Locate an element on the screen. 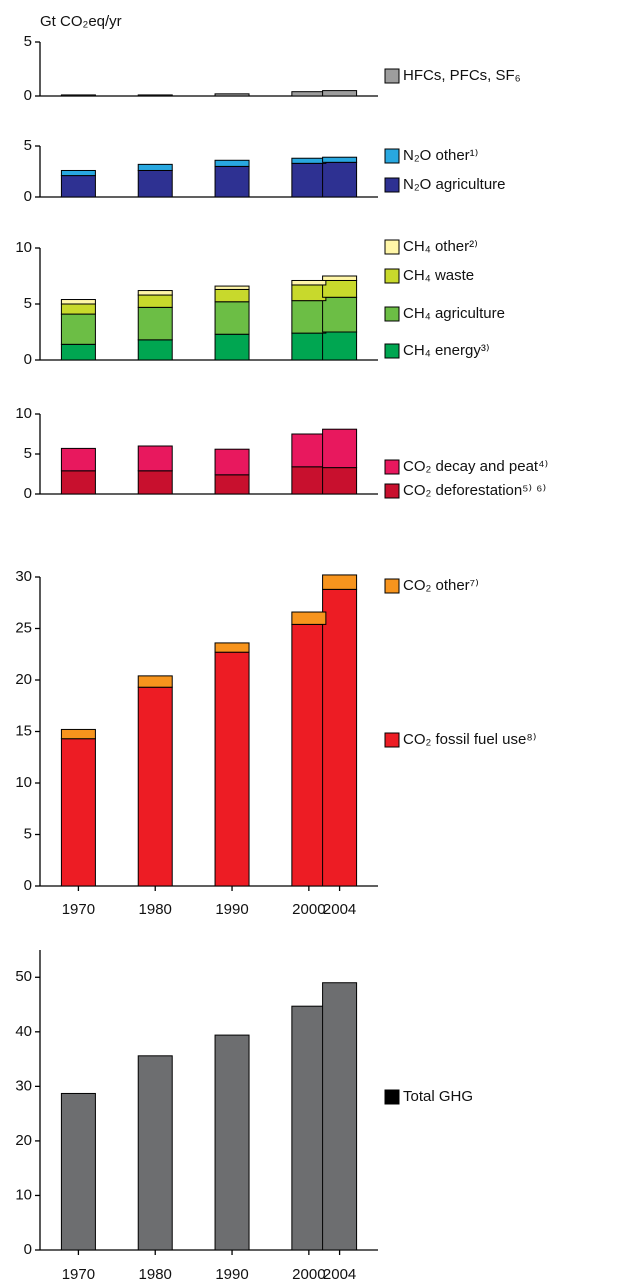  legend-label: CH₄ agriculture is located at coordinates (454, 313).